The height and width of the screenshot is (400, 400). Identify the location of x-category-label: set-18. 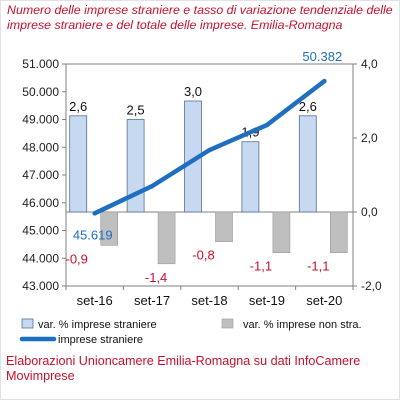
(209, 300).